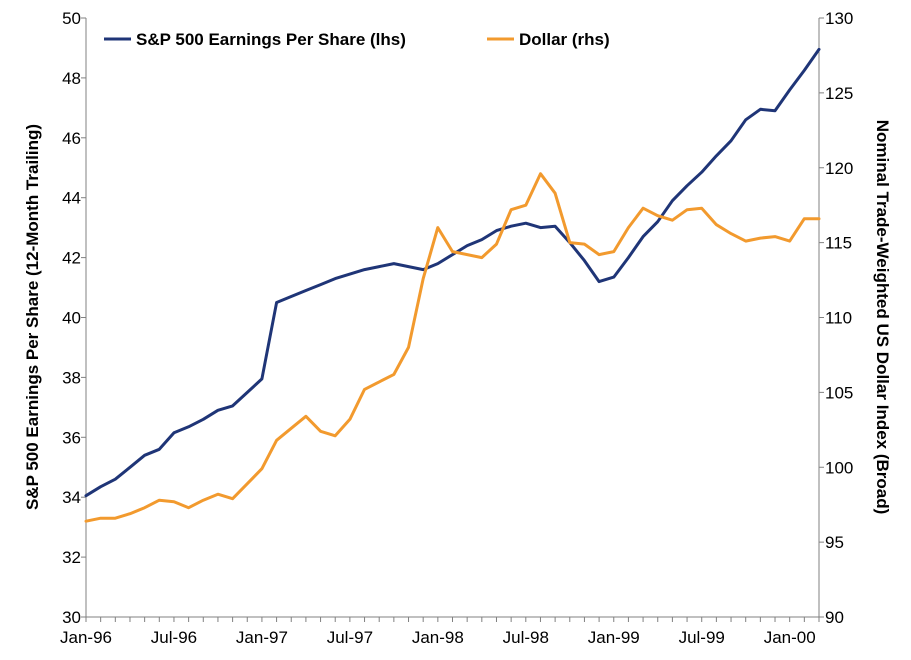 The height and width of the screenshot is (660, 911). What do you see at coordinates (564, 39) in the screenshot?
I see `legend-label-dollar: Dollar (rhs)` at bounding box center [564, 39].